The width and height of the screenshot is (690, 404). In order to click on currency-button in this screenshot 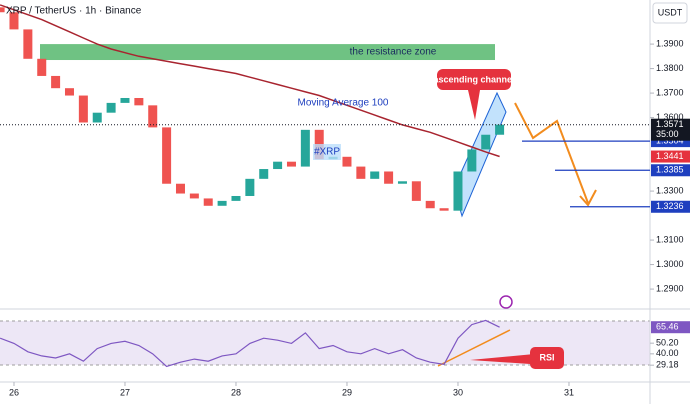, I will do `click(670, 13)`.